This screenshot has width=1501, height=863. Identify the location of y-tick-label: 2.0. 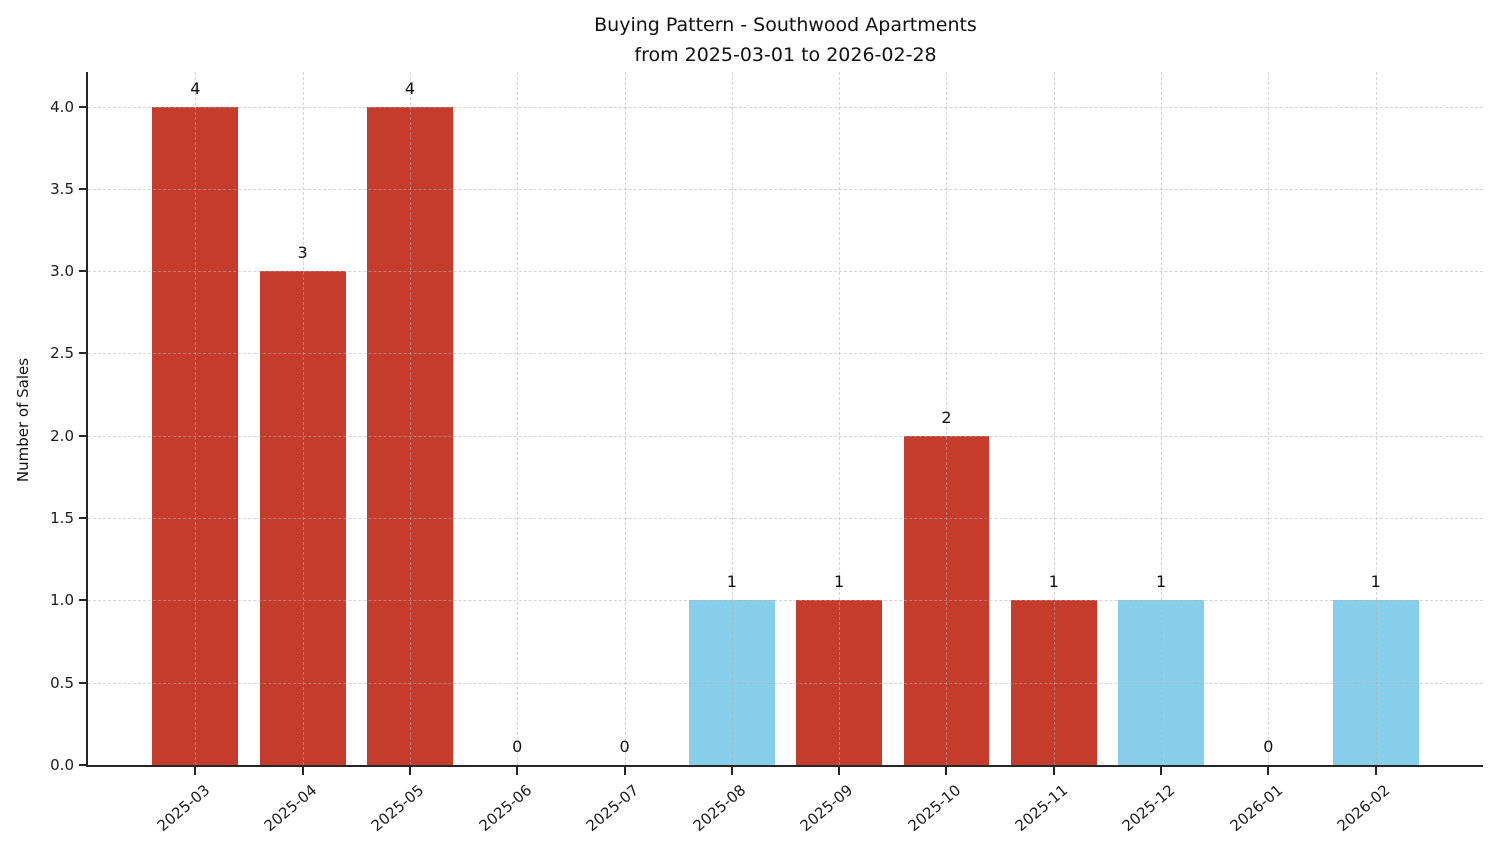
(62, 435).